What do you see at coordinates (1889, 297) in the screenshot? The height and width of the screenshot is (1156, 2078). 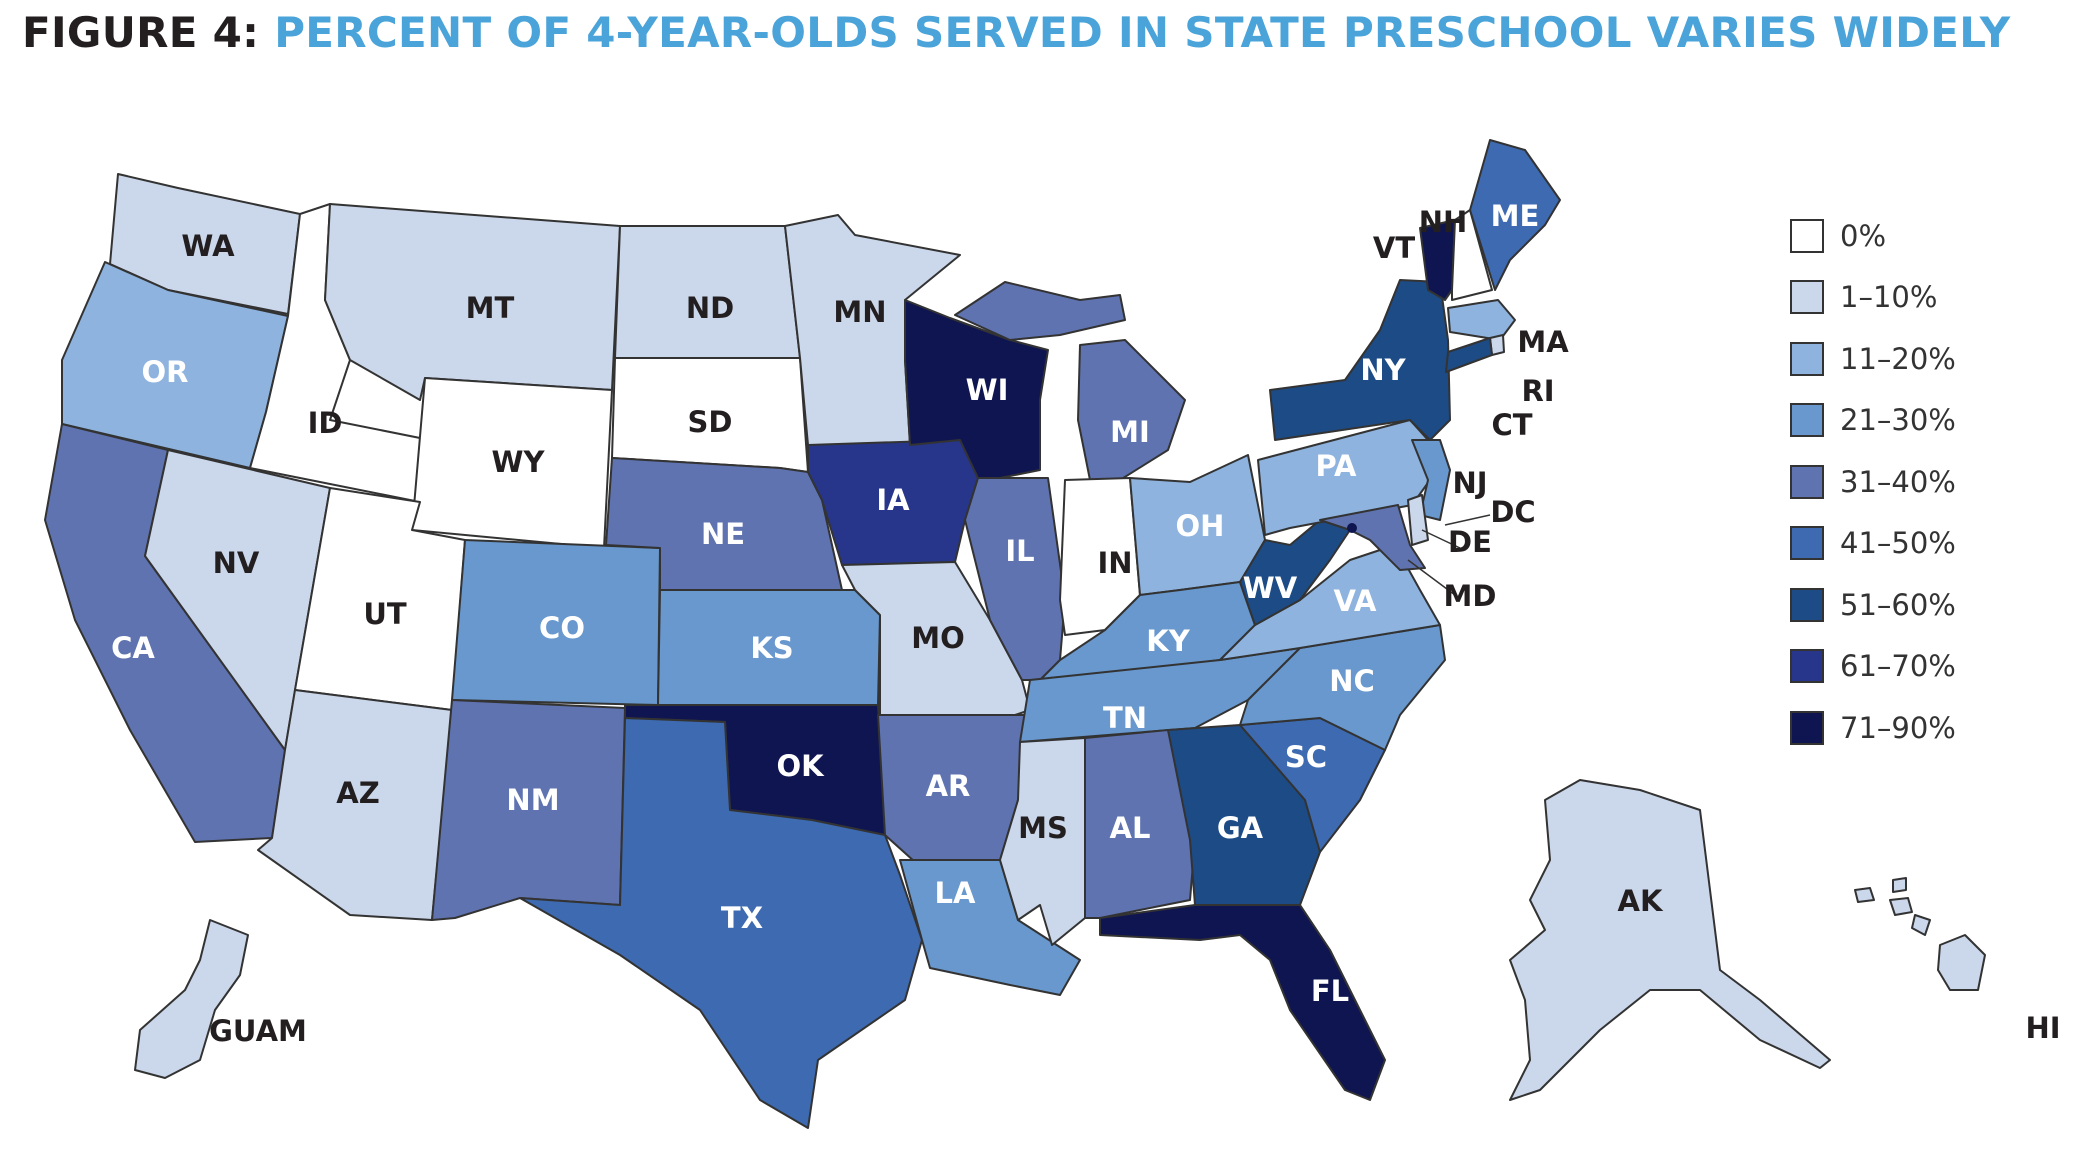 I see `legend-label: 1–10%` at bounding box center [1889, 297].